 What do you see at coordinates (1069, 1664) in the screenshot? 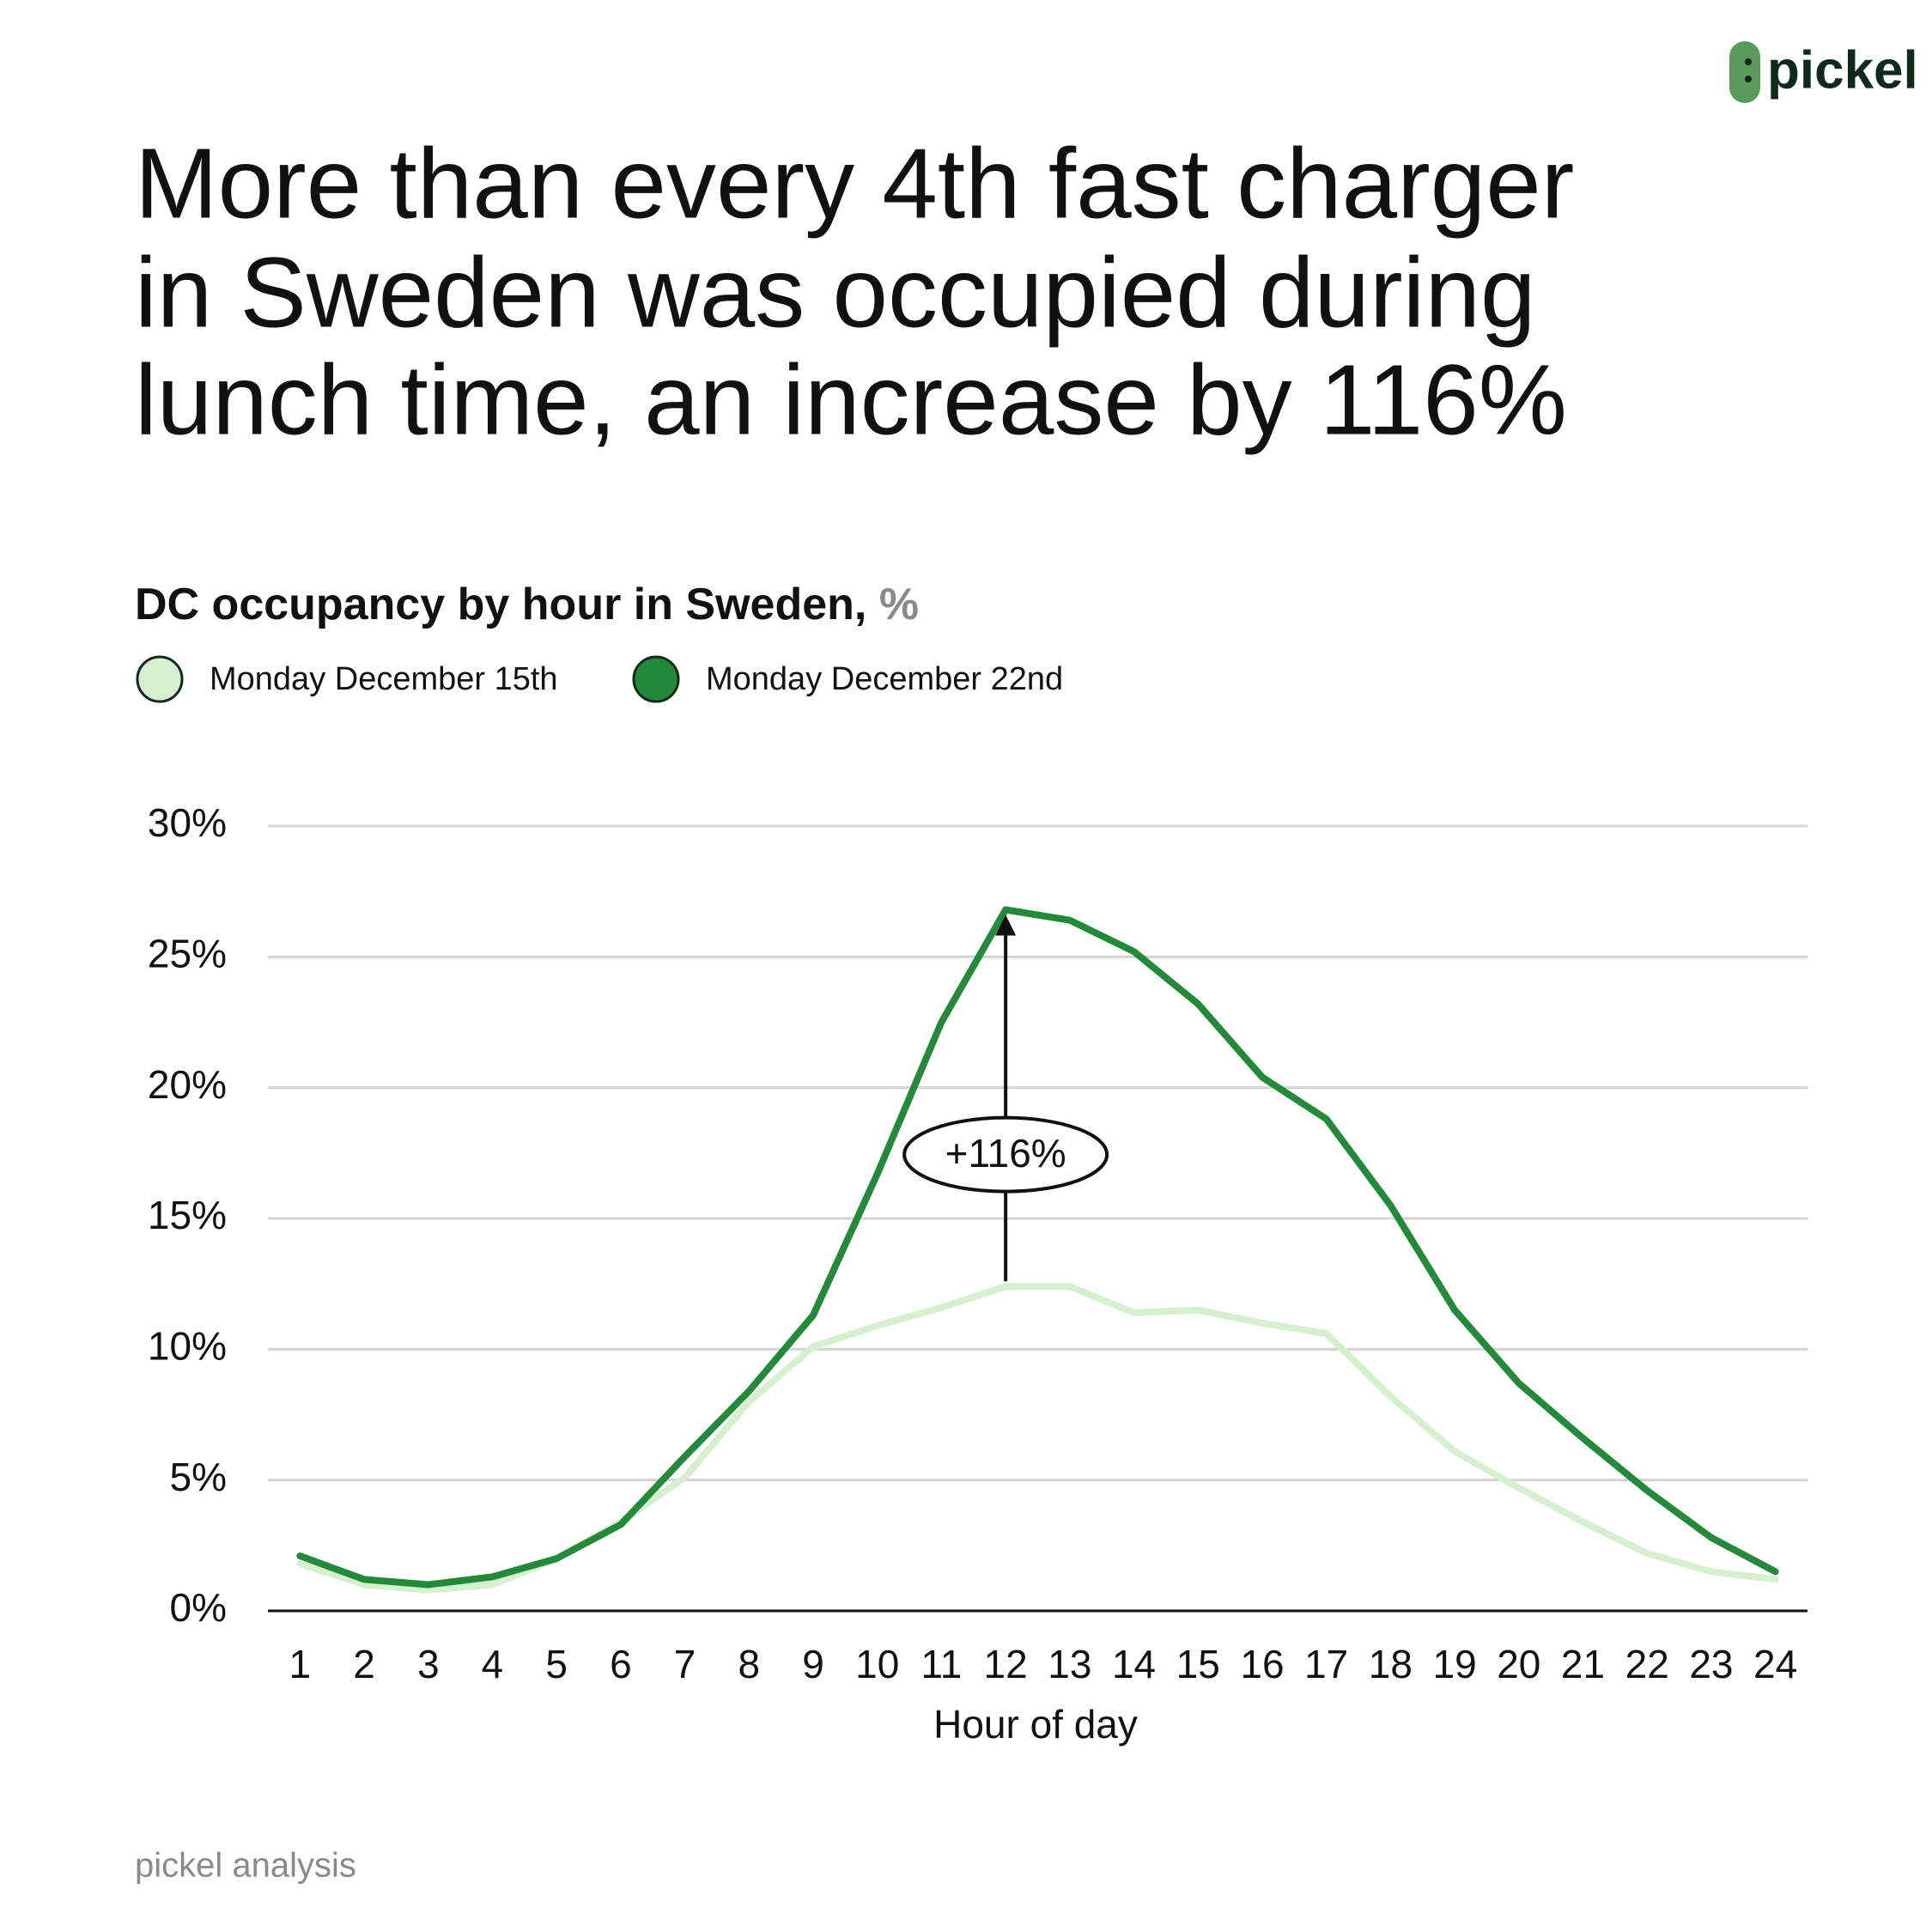
I see `x-tick-label: 13` at bounding box center [1069, 1664].